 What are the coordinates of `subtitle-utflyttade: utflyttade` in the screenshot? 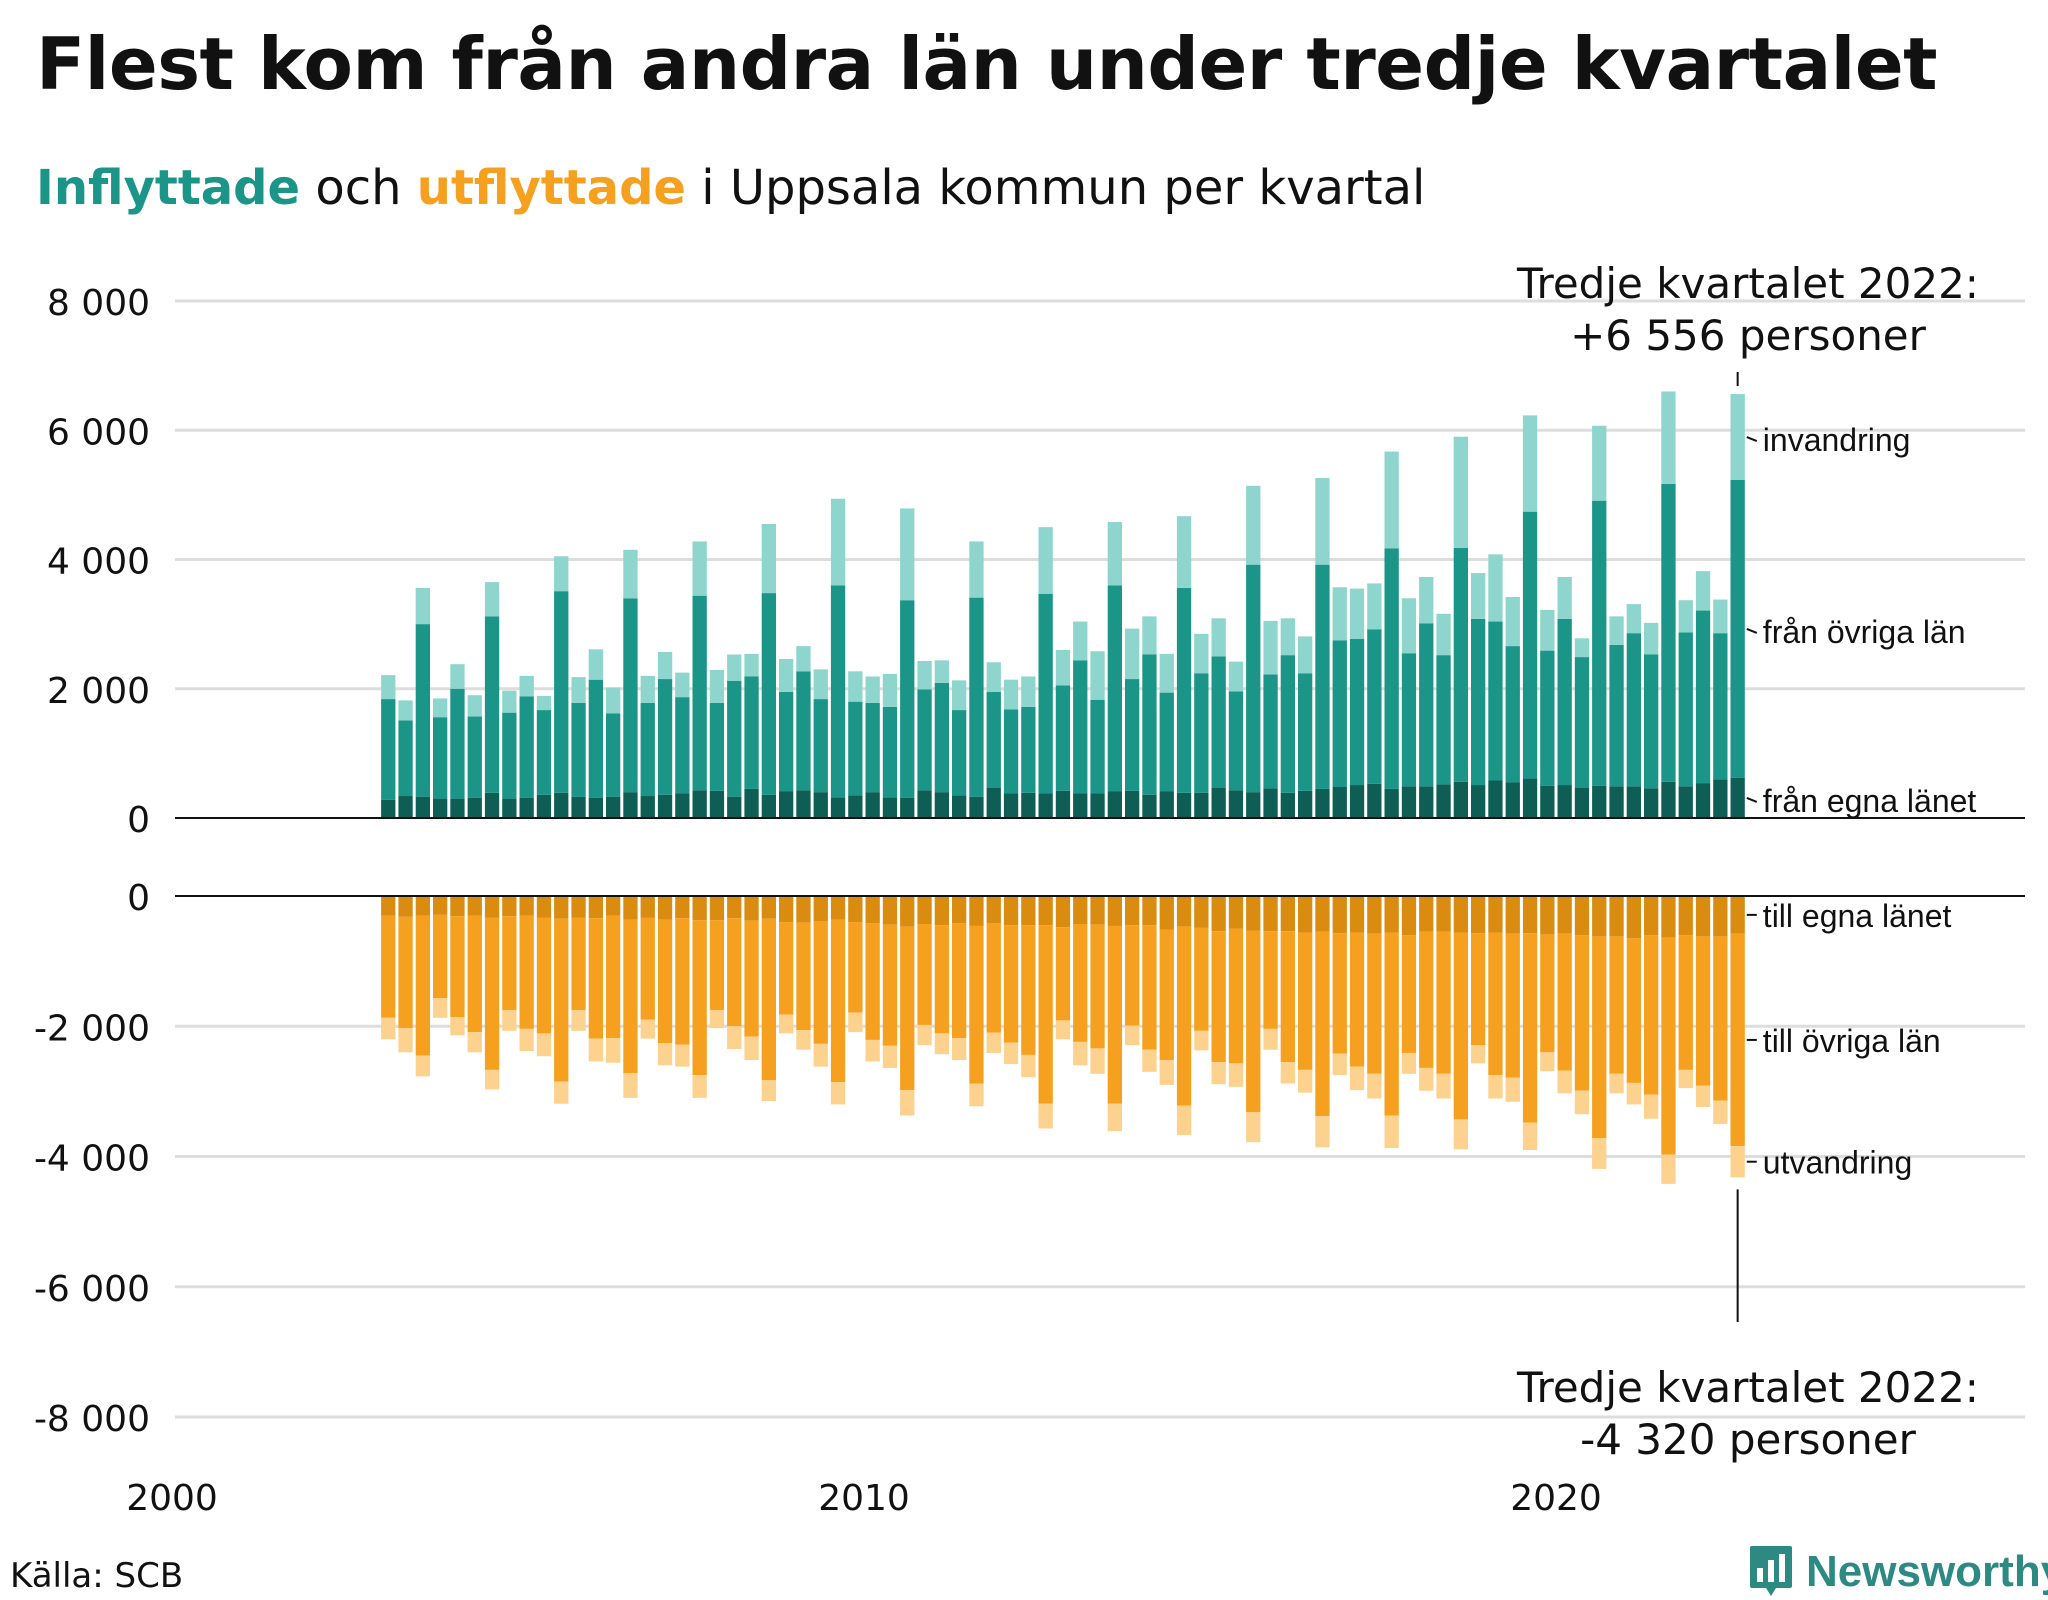 It's located at (551, 188).